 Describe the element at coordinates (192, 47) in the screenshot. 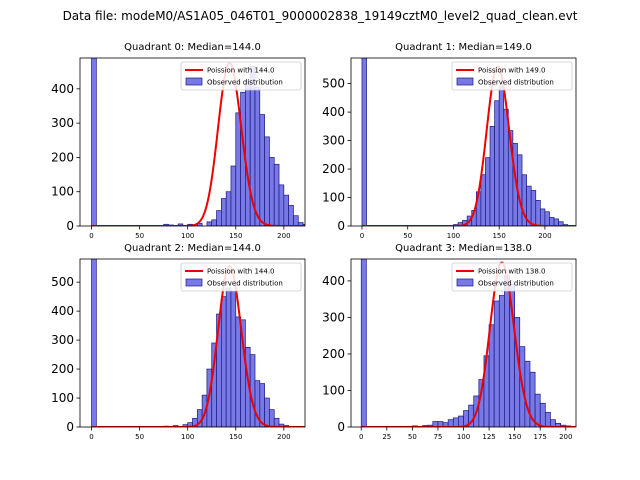

I see `subplot-title: Quadrant 0: Median=144.0` at that location.